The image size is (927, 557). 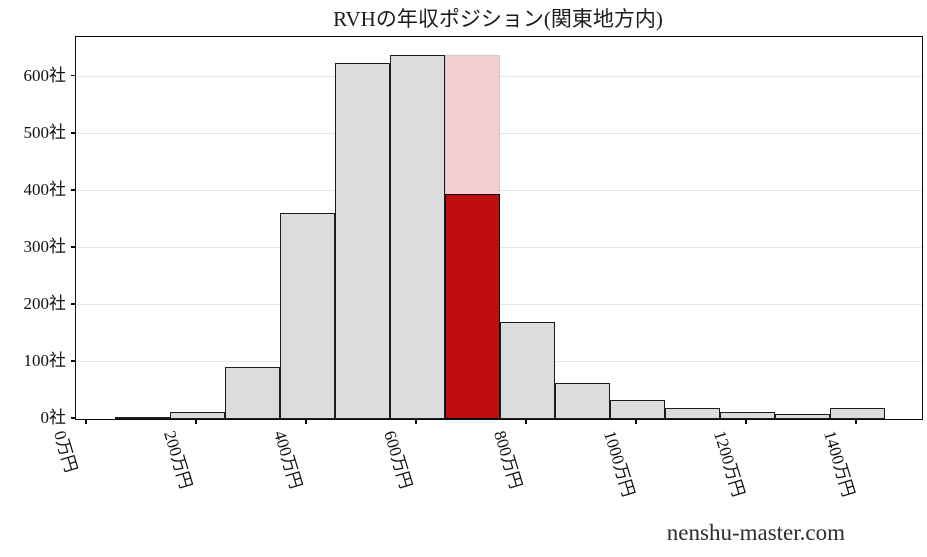 What do you see at coordinates (53, 417) in the screenshot?
I see `y-tick-label-0: 0社` at bounding box center [53, 417].